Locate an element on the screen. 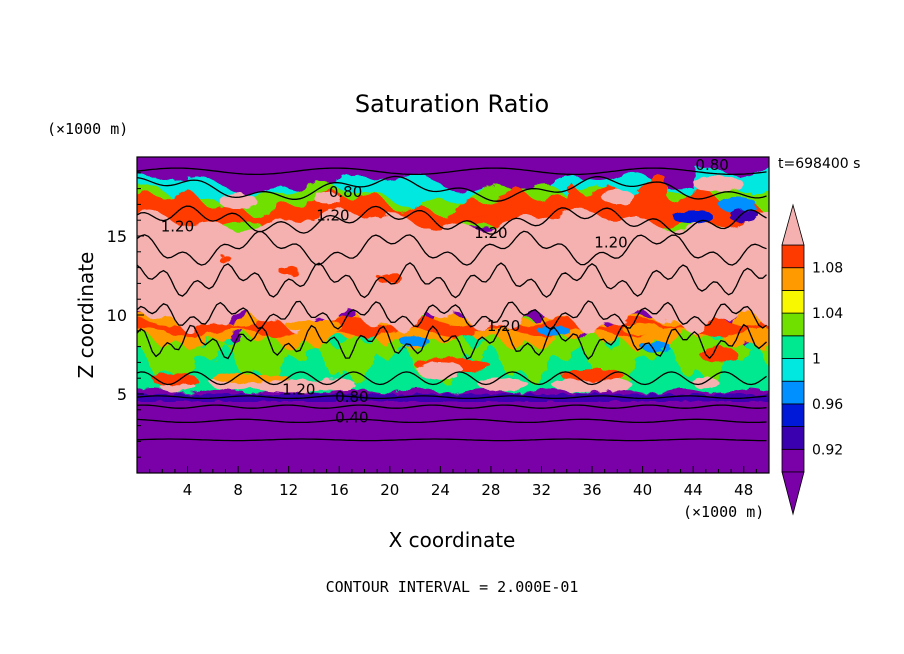 Image resolution: width=904 pixels, height=654 pixels. supersat-layer is located at coordinates (453, 270).